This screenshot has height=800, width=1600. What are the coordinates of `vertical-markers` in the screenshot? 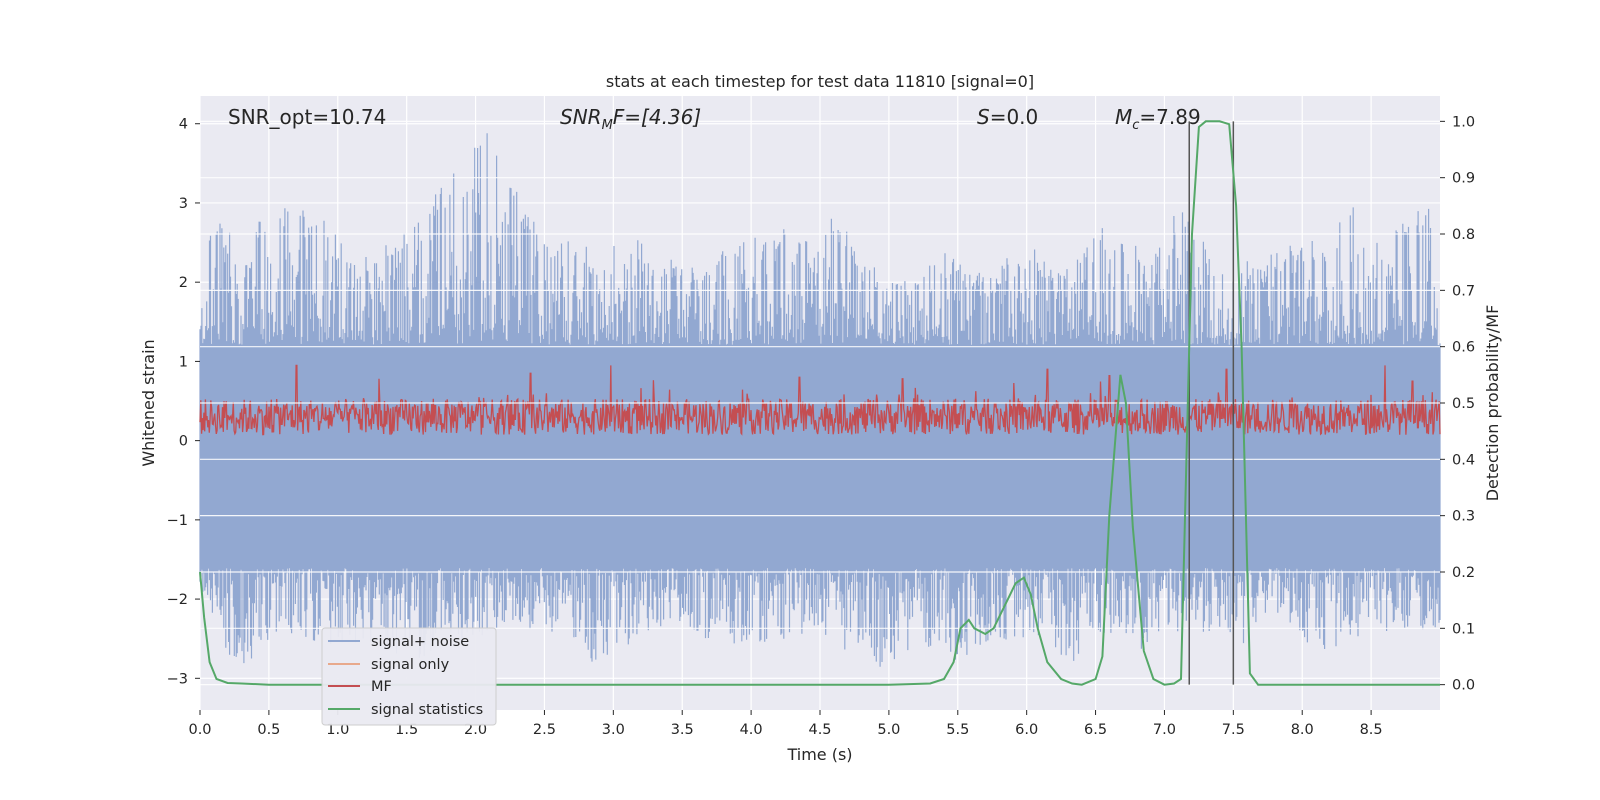 It's located at (1211, 403).